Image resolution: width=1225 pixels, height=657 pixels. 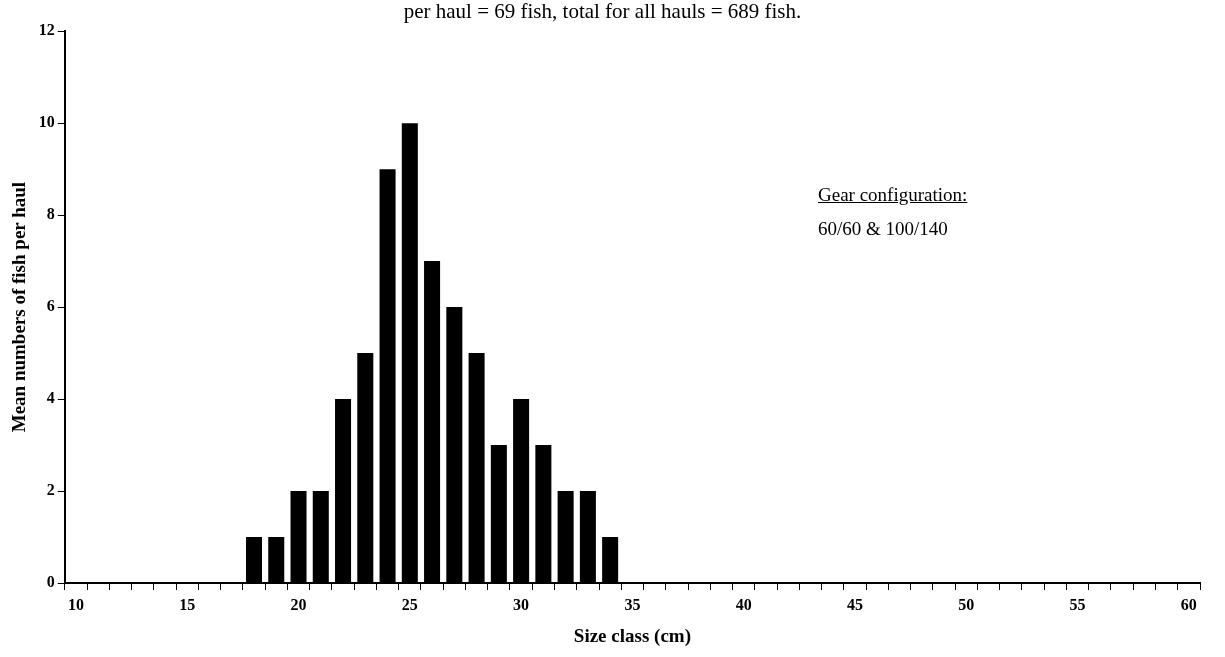 I want to click on y-tick-label: 0, so click(x=50, y=582).